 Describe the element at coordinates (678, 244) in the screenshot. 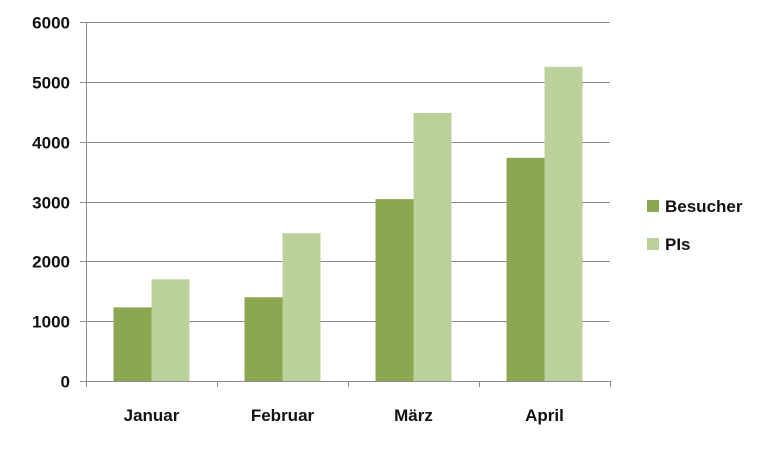

I see `legend-label-pis: PIs` at that location.